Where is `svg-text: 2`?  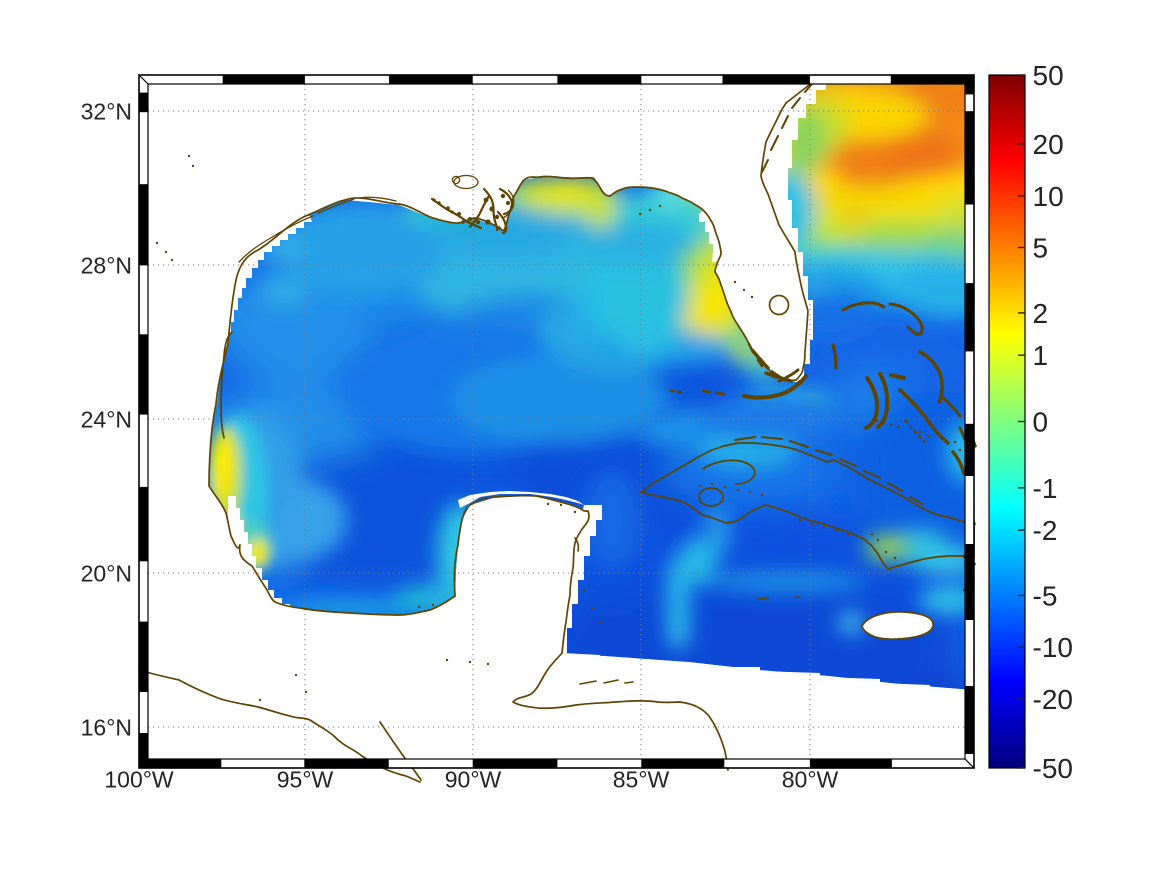
svg-text: 2 is located at coordinates (1041, 313).